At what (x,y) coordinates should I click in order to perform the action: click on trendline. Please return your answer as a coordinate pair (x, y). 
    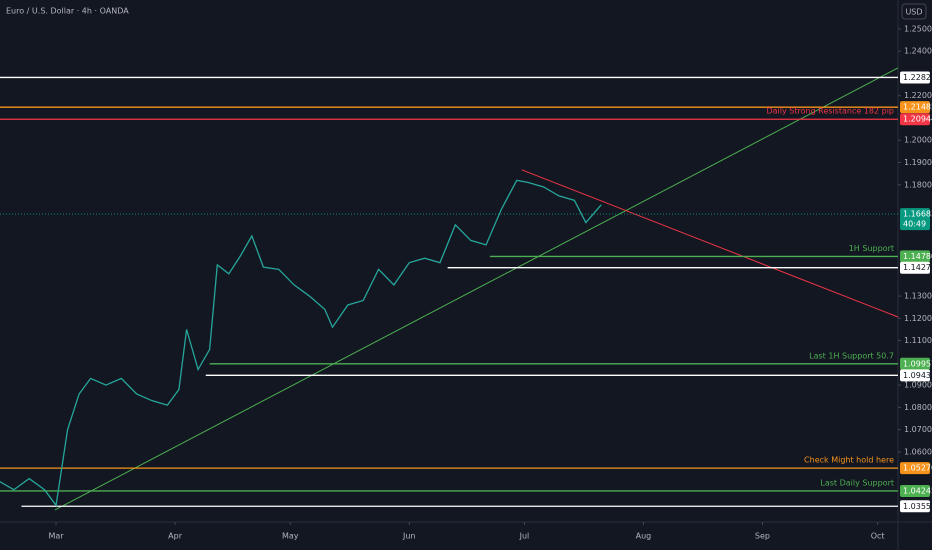
    Looking at the image, I should click on (710, 243).